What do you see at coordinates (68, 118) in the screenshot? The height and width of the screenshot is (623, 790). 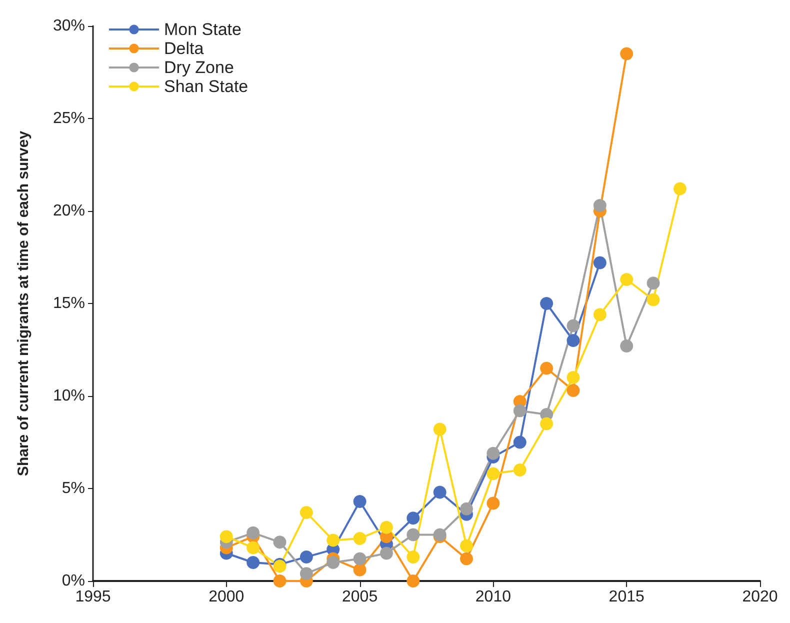 I see `y-tick-label: 25%` at bounding box center [68, 118].